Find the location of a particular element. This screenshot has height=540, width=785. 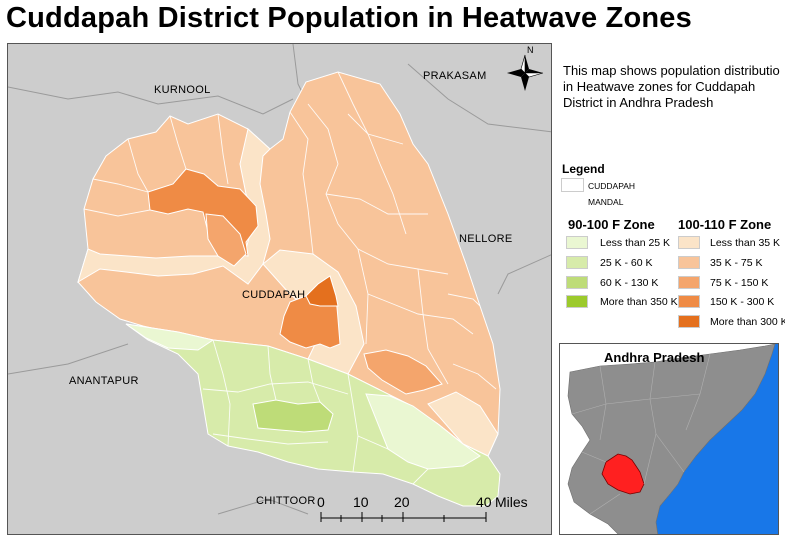

legend-label-less-25k: Less than 25 K is located at coordinates (635, 243).